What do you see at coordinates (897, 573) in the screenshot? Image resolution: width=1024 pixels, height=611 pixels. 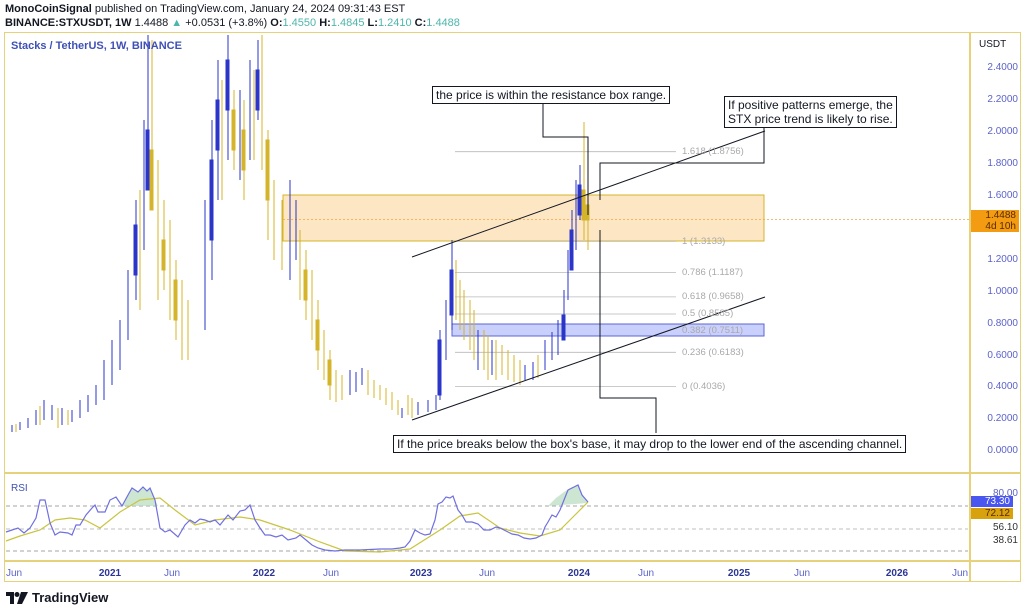 I see `time-label: 2026` at bounding box center [897, 573].